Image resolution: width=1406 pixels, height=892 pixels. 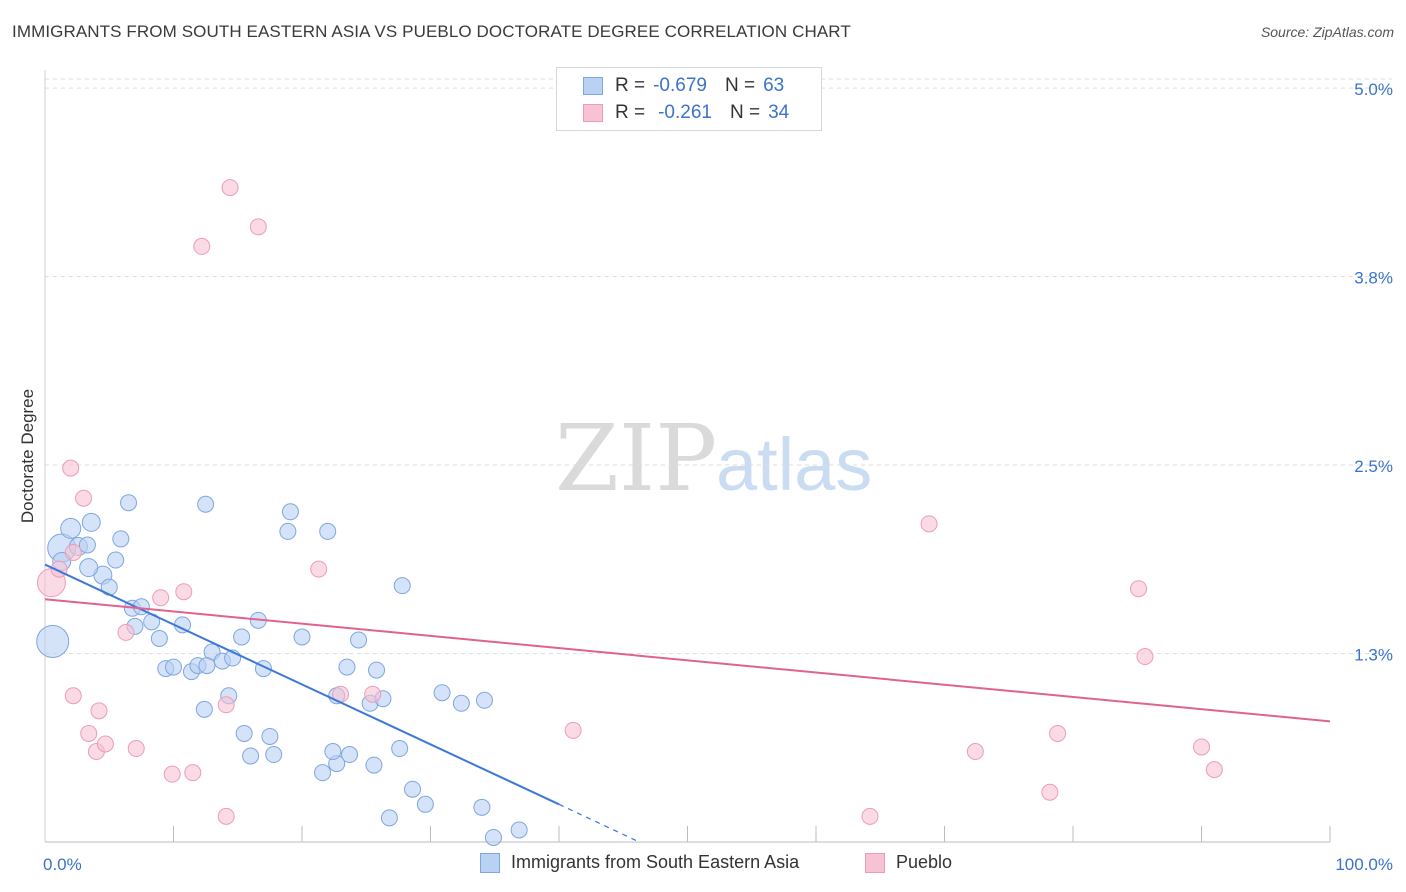 What do you see at coordinates (630, 85) in the screenshot?
I see `legend-r-label: R =` at bounding box center [630, 85].